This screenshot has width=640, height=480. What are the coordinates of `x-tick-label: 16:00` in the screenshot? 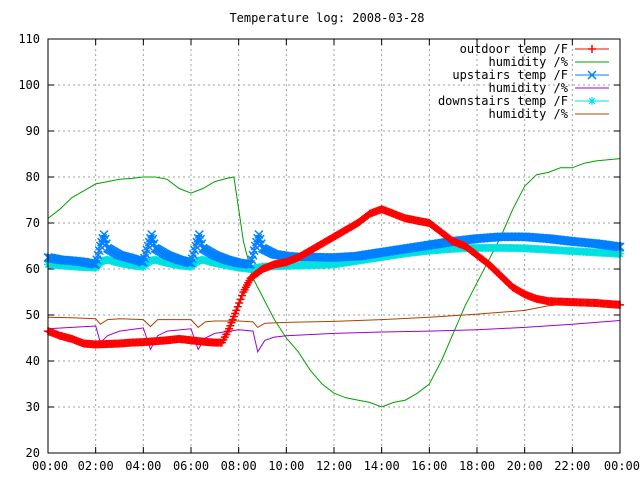 It's located at (429, 466).